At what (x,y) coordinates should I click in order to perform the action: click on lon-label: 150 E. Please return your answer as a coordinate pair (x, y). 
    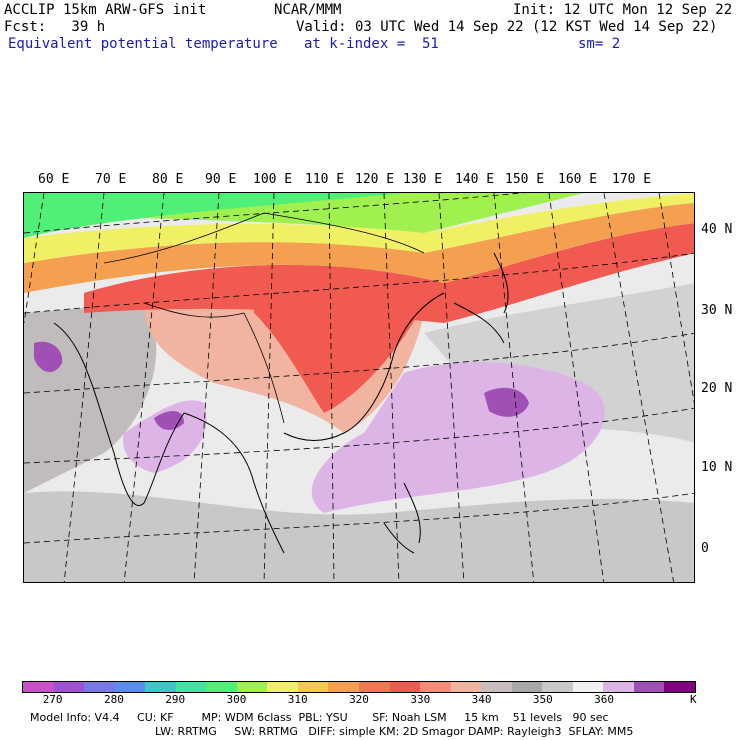
    Looking at the image, I should click on (525, 179).